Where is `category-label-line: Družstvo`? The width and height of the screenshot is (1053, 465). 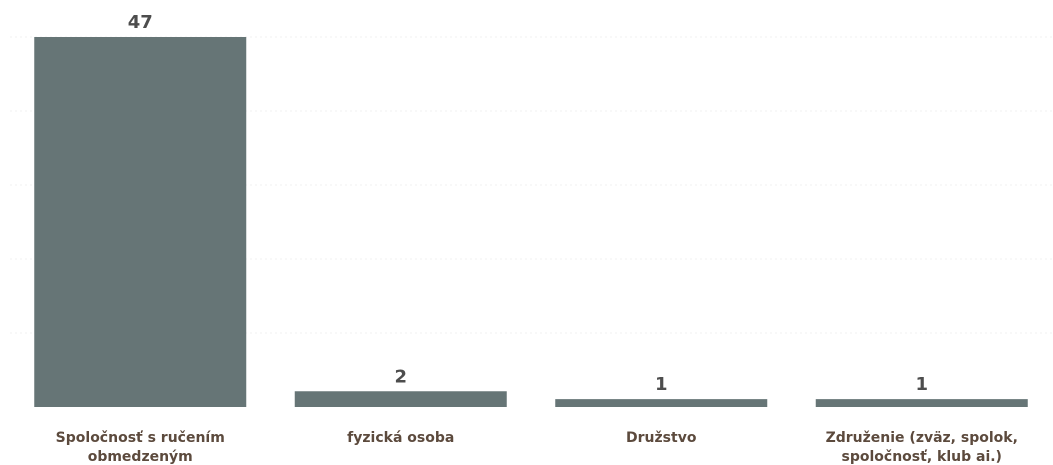
category-label-line: Družstvo is located at coordinates (661, 438).